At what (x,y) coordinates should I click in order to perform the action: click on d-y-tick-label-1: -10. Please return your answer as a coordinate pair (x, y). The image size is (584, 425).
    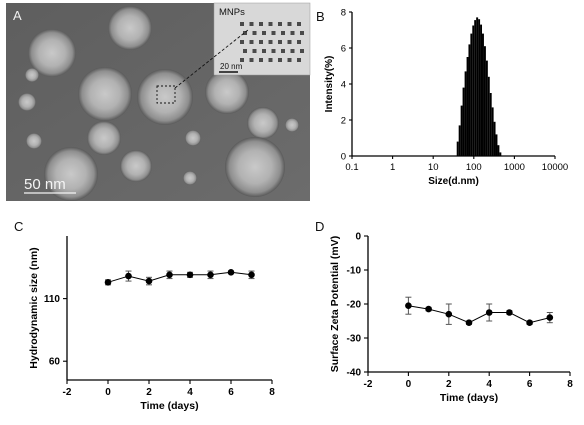
    Looking at the image, I should click on (354, 271).